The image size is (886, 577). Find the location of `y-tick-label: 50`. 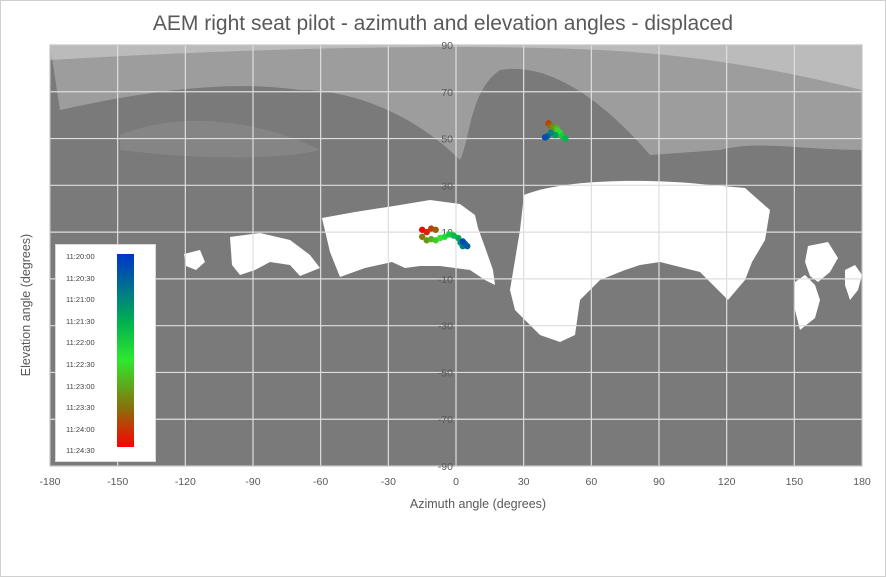

y-tick-label: 50 is located at coordinates (447, 140).